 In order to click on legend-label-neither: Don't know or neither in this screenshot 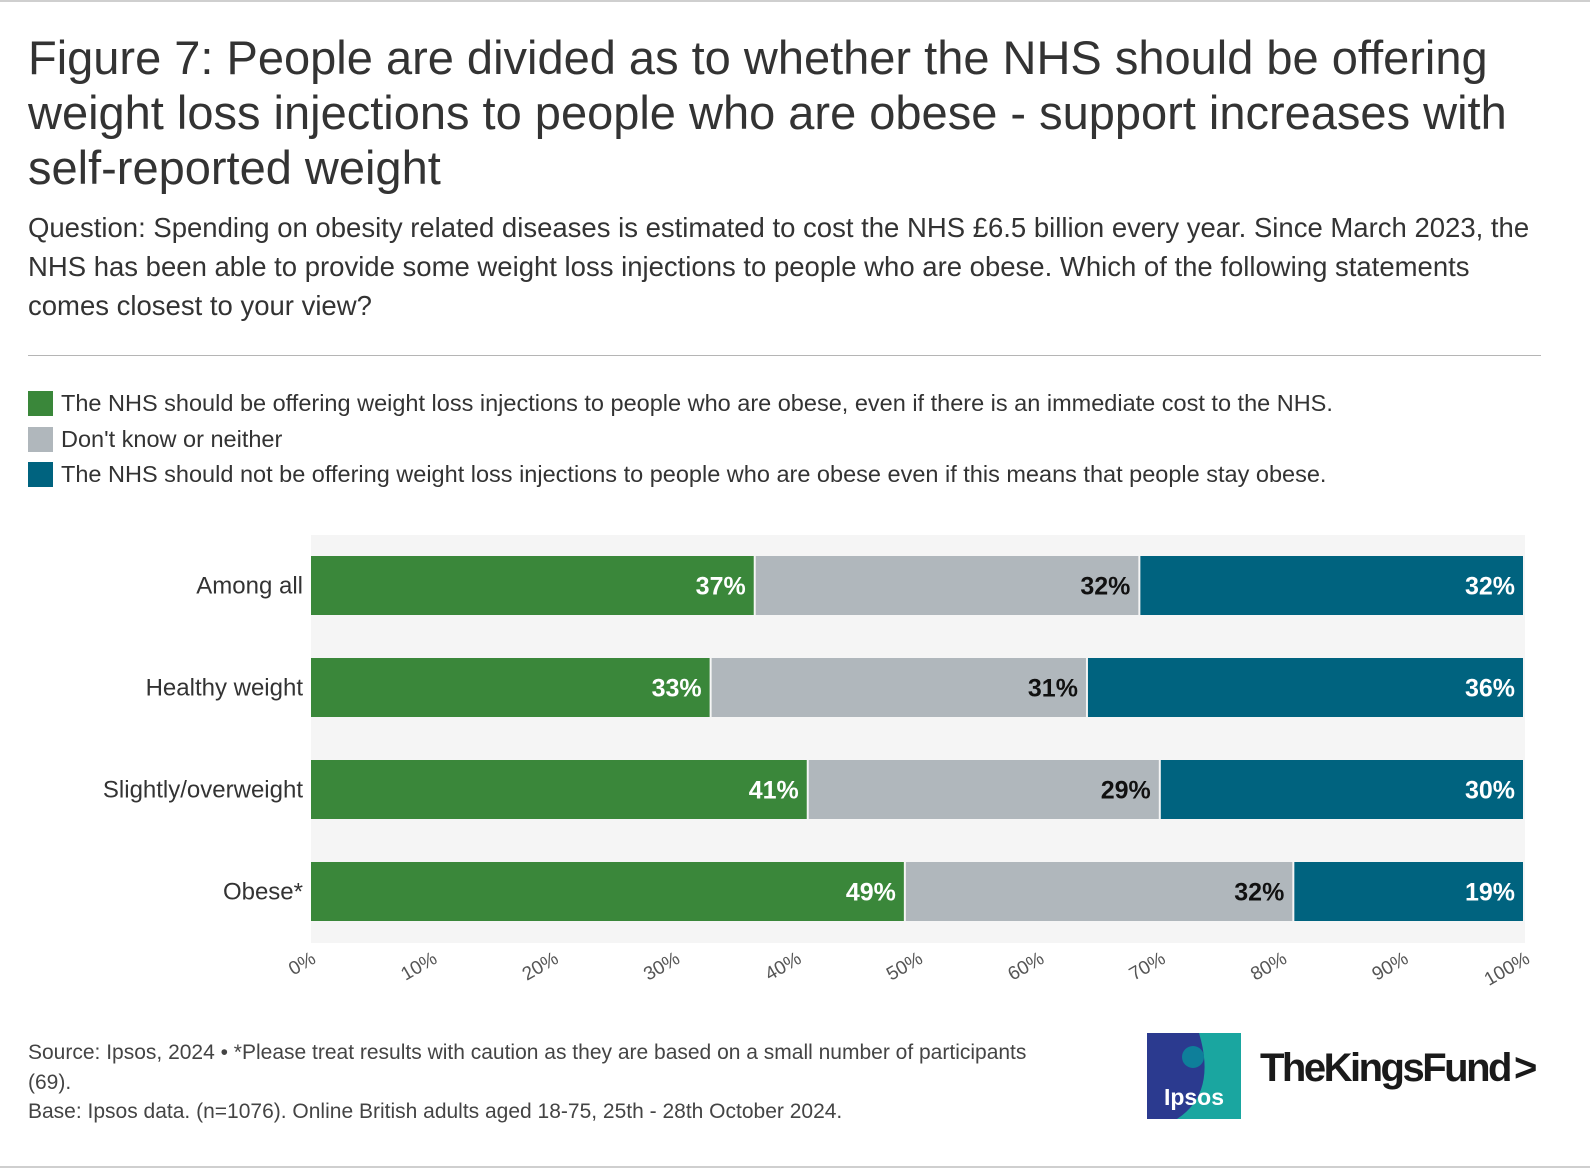, I will do `click(172, 438)`.